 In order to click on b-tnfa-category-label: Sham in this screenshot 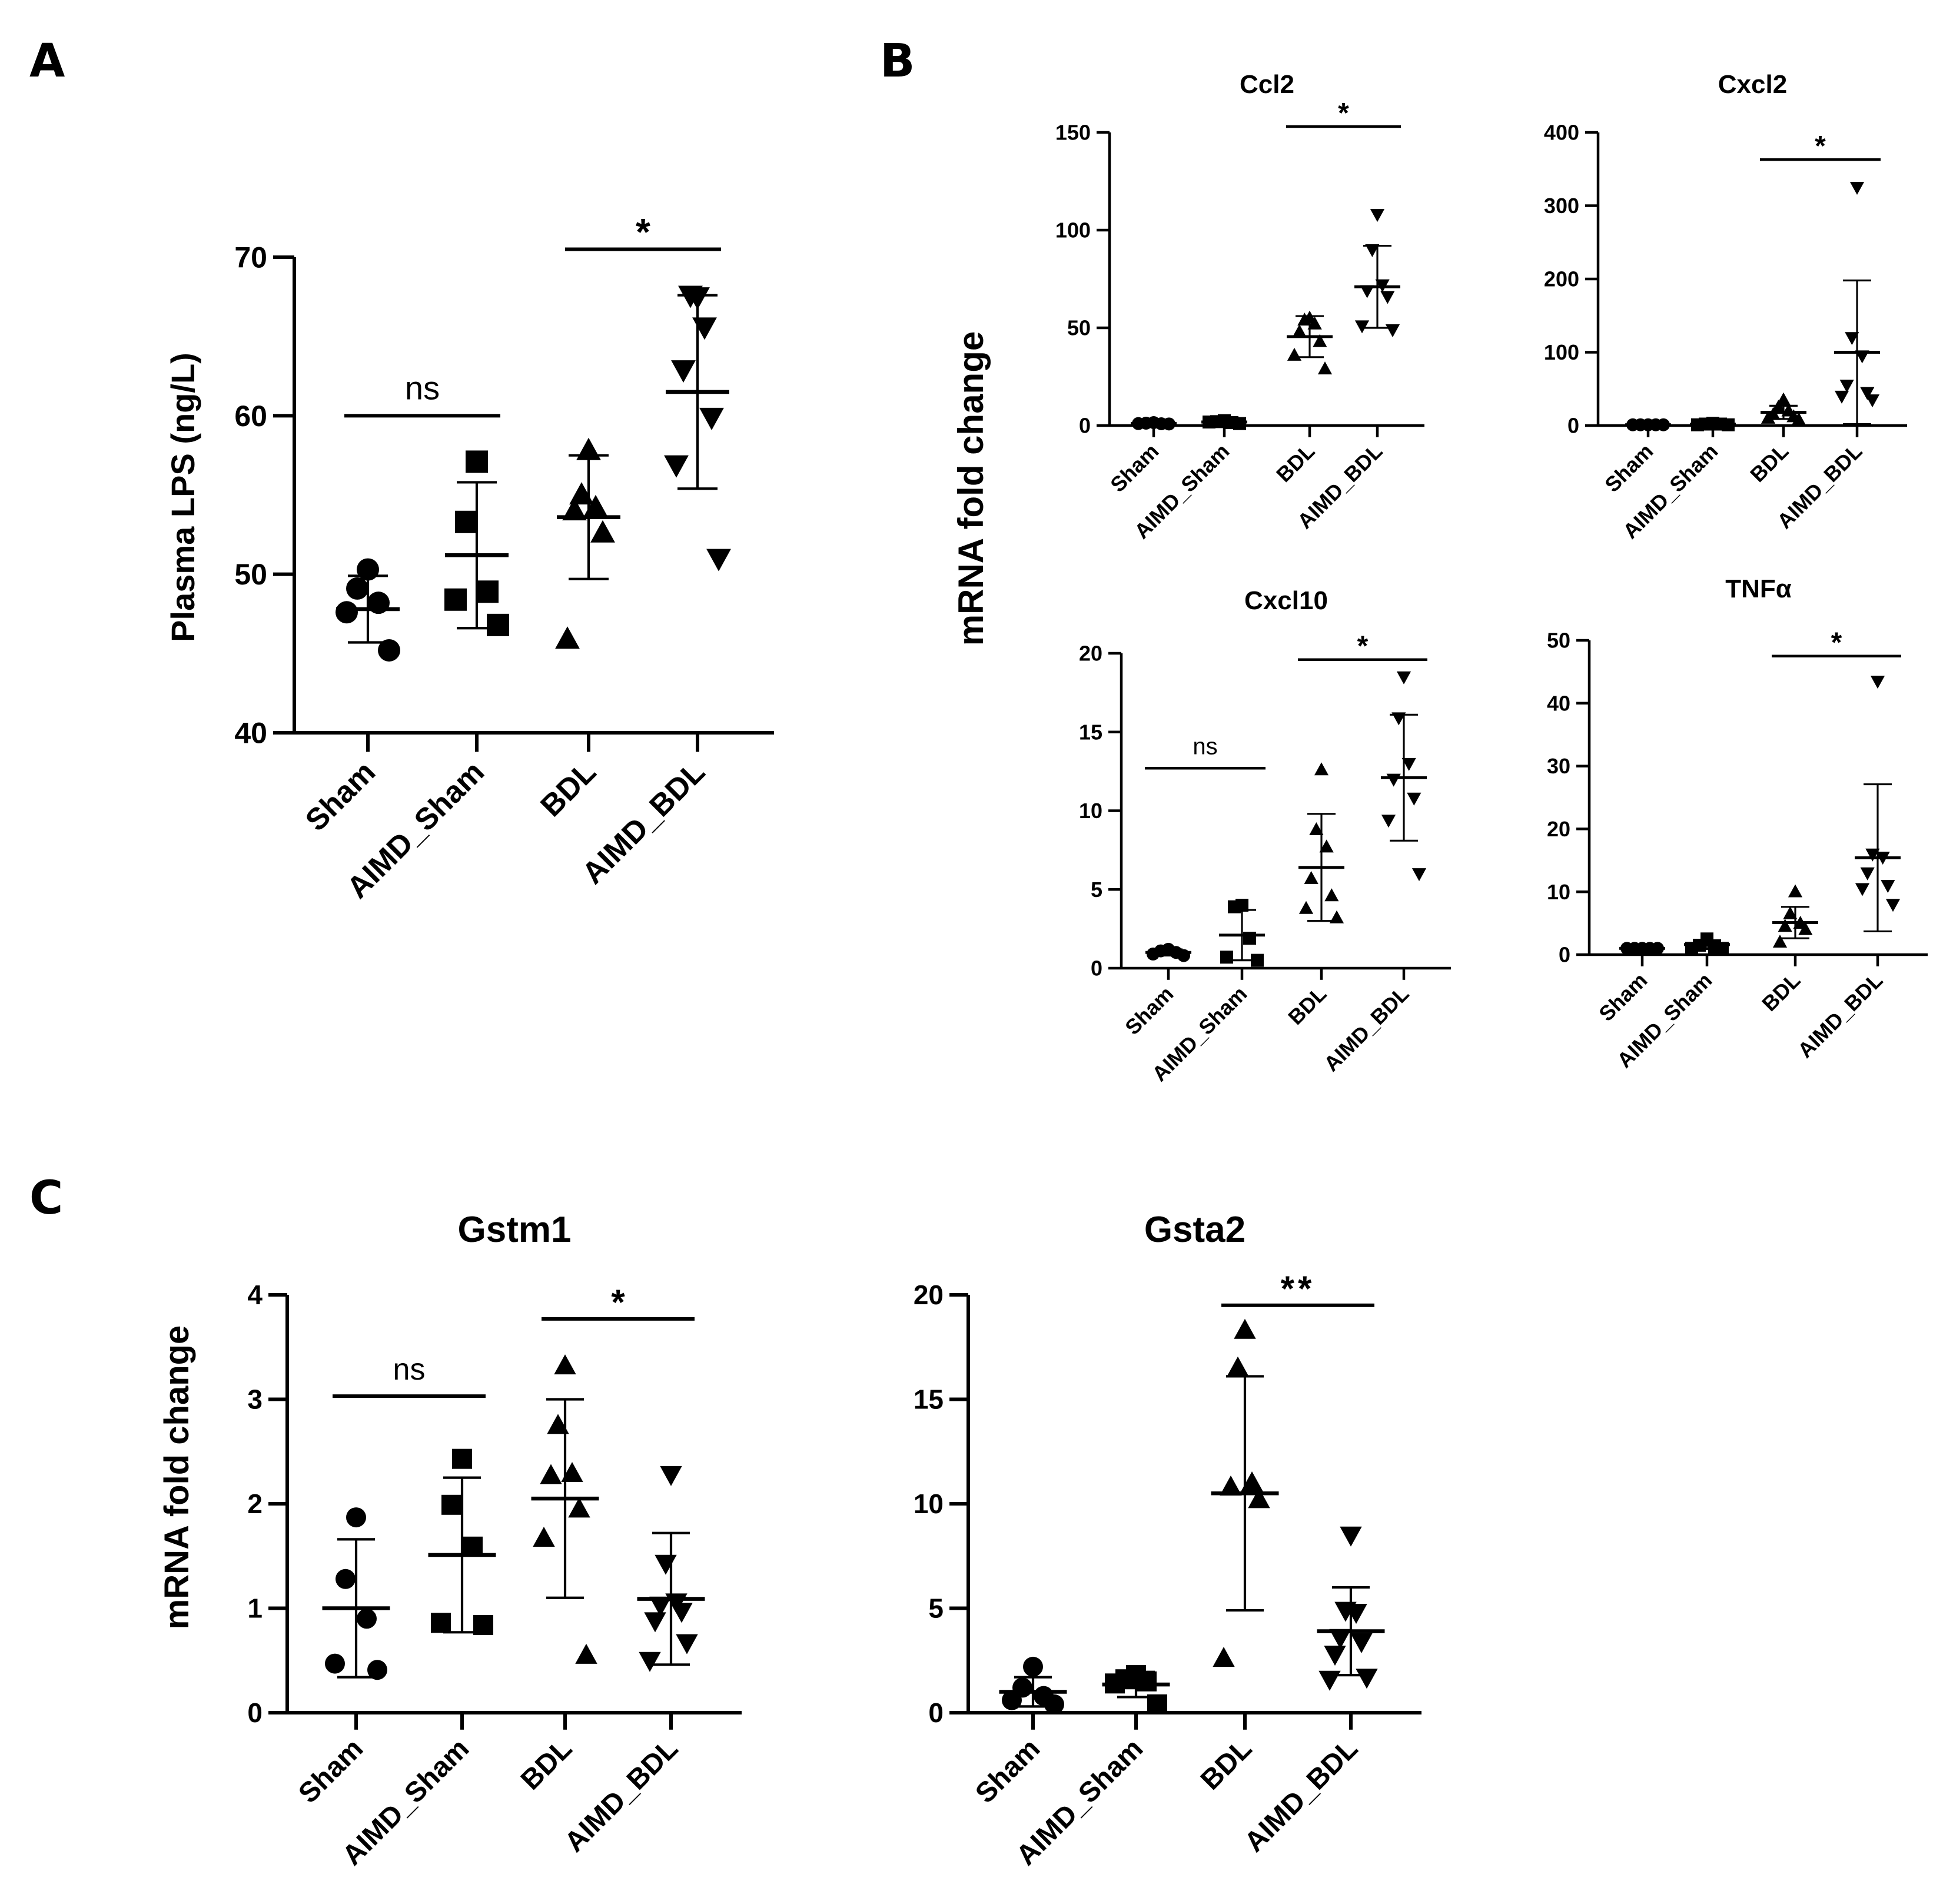, I will do `click(1623, 997)`.